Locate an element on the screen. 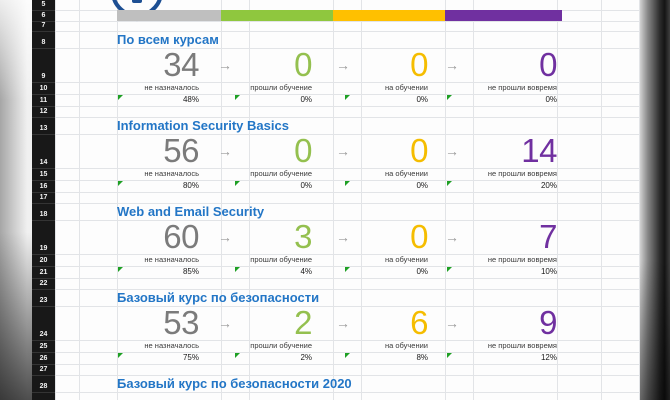  percent-cell: 12% is located at coordinates (548, 357).